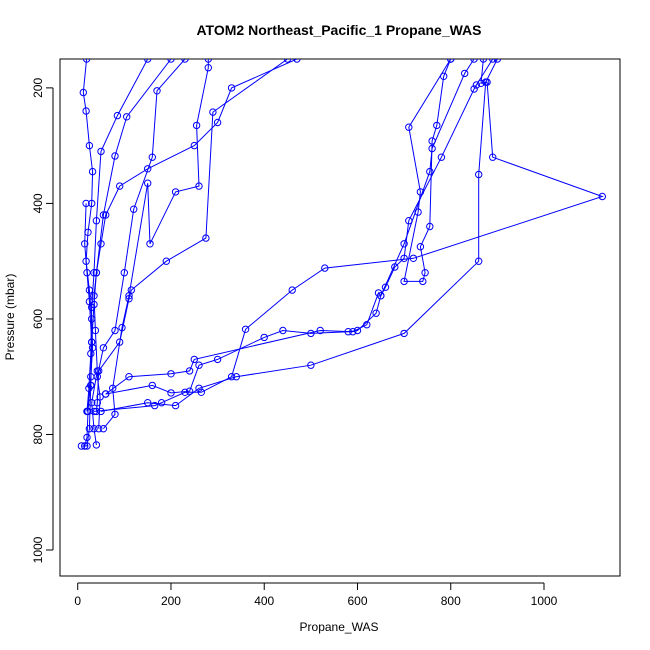 The width and height of the screenshot is (650, 650). Describe the element at coordinates (451, 601) in the screenshot. I see `x-tick-label: 800` at that location.